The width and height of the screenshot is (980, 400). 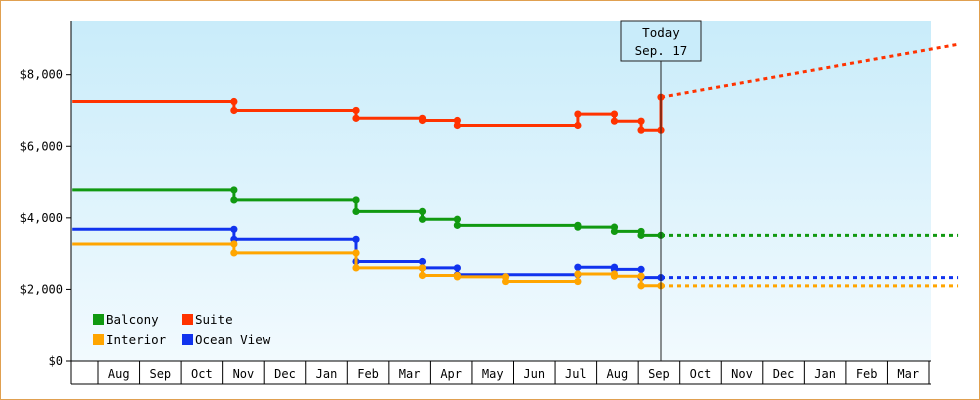 I want to click on series-line, so click(x=366, y=265).